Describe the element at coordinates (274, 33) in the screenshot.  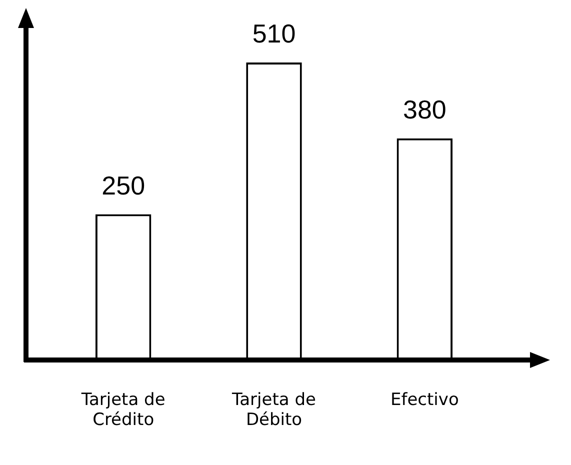
I see `data-label: 510` at that location.